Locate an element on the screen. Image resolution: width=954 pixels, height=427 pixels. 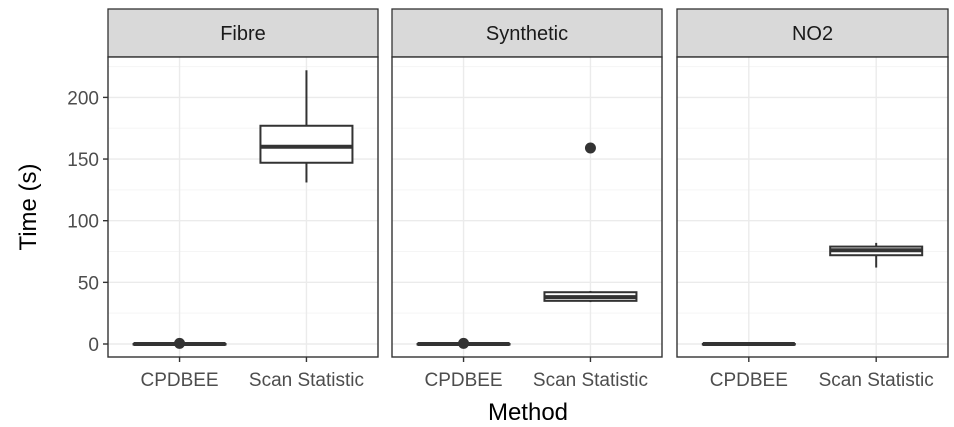
facet-strip-label: Fibre is located at coordinates (243, 34).